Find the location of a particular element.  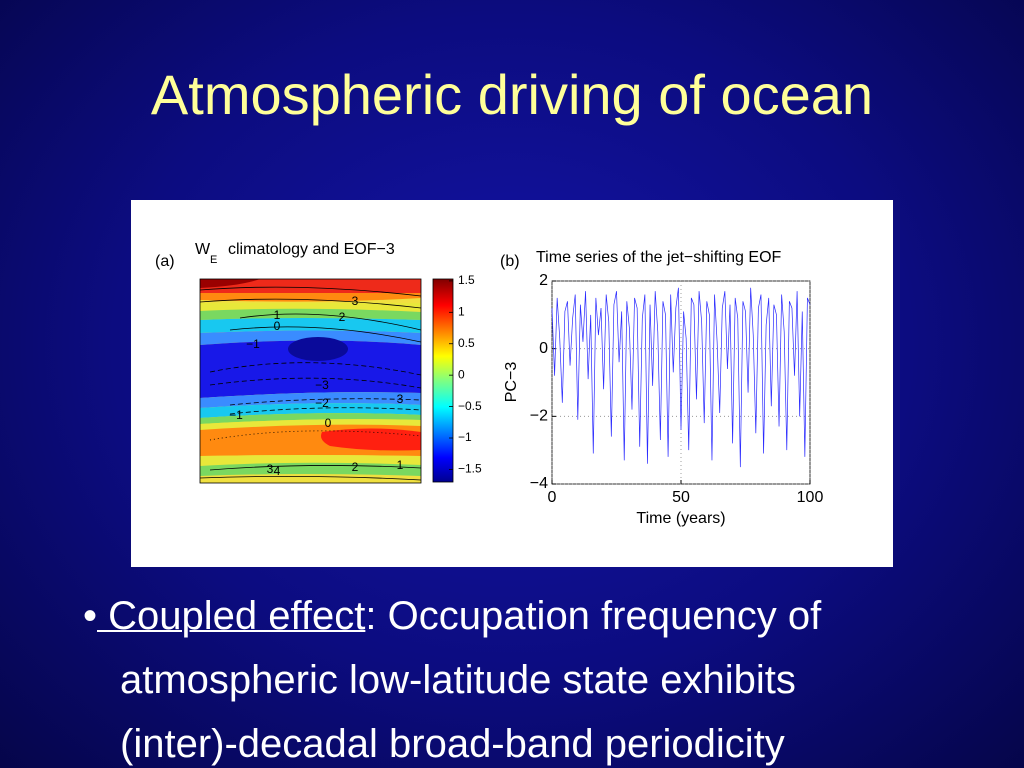

colorbar-tick-label: 0 is located at coordinates (461, 374).